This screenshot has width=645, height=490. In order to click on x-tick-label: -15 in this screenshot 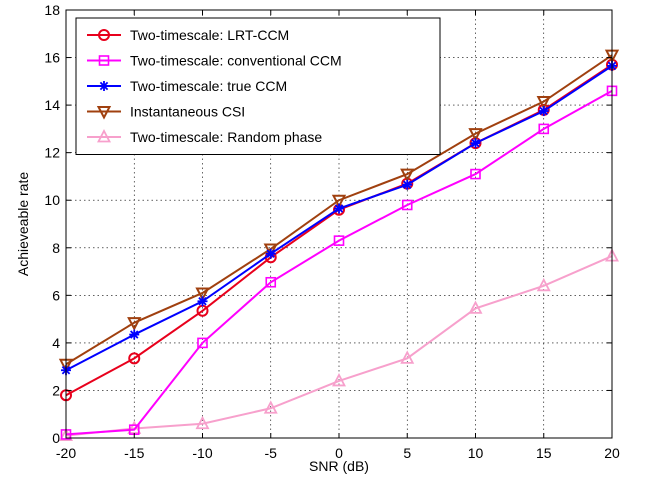, I will do `click(134, 453)`.